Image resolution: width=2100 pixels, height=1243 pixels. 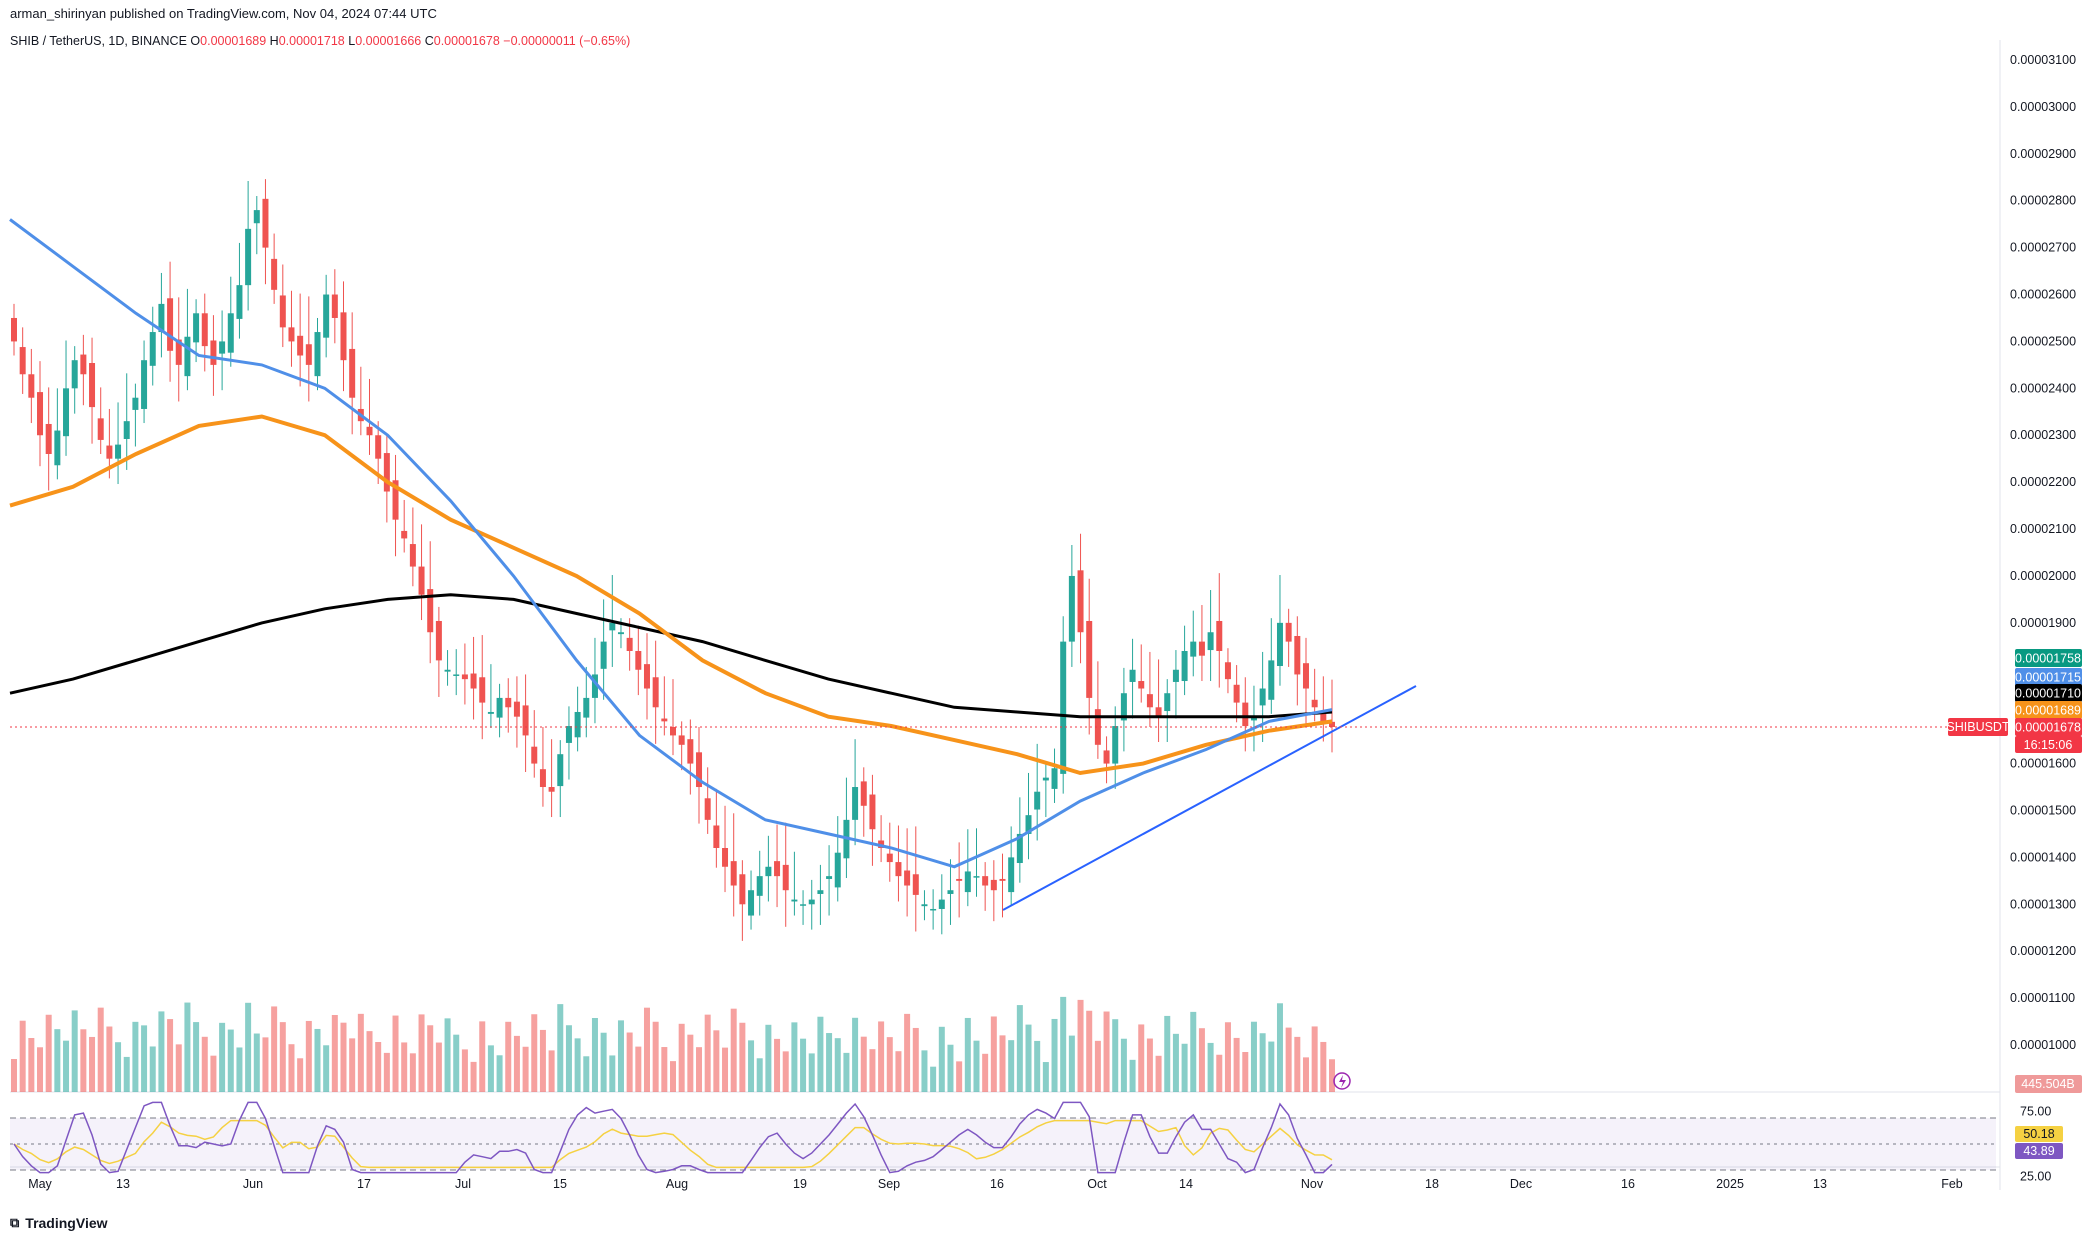 What do you see at coordinates (195, 41) in the screenshot?
I see `open-label: O` at bounding box center [195, 41].